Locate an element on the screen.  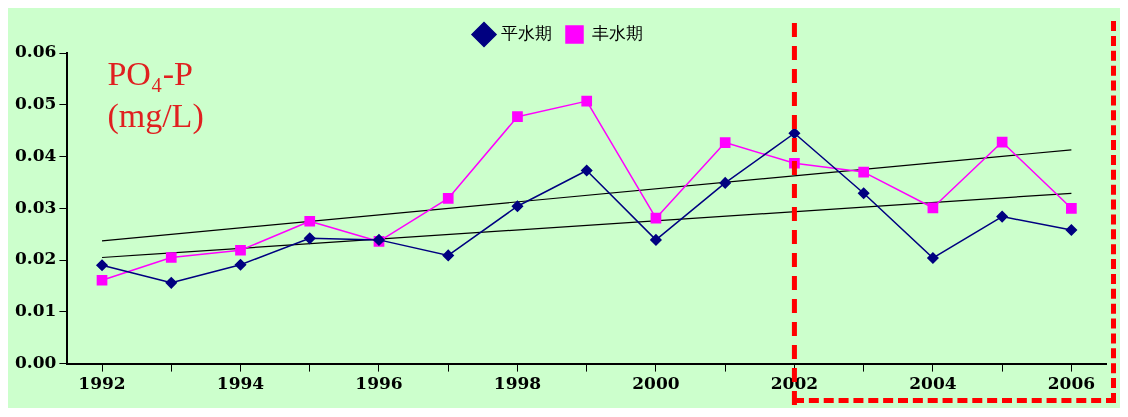
x-tick-label: 1994 is located at coordinates (240, 383).